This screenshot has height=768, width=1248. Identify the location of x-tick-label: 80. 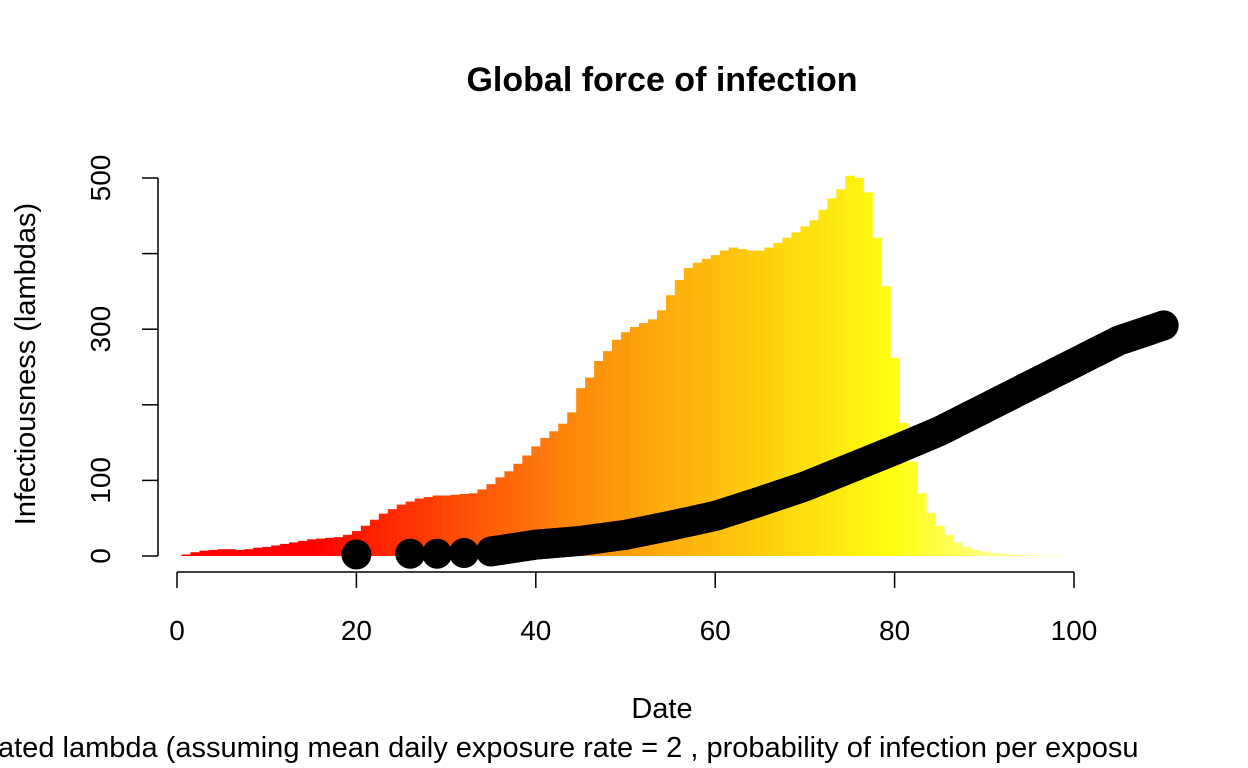
(894, 630).